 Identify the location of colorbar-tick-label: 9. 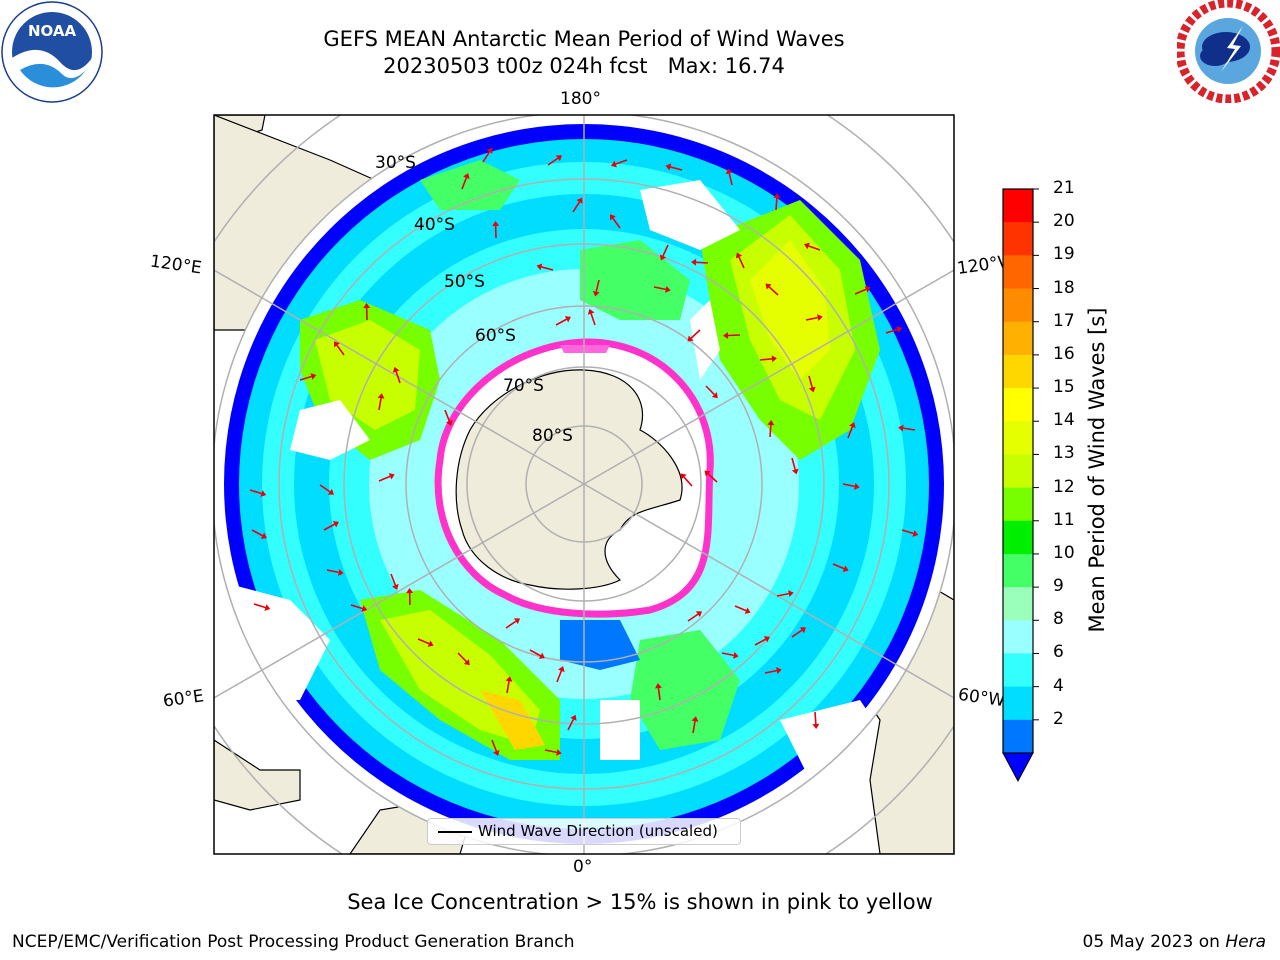
(1058, 586).